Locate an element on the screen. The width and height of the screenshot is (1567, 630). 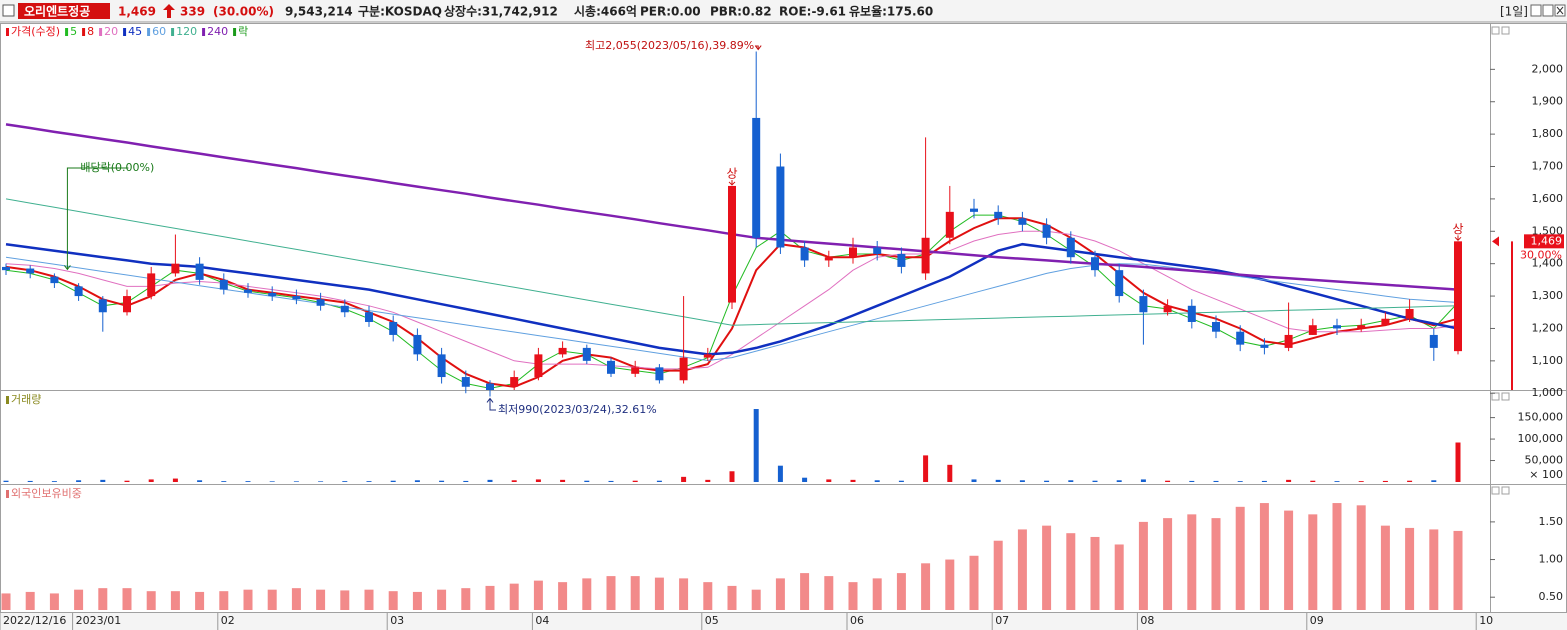
stock-name: 오리엔트정공 is located at coordinates (57, 11).